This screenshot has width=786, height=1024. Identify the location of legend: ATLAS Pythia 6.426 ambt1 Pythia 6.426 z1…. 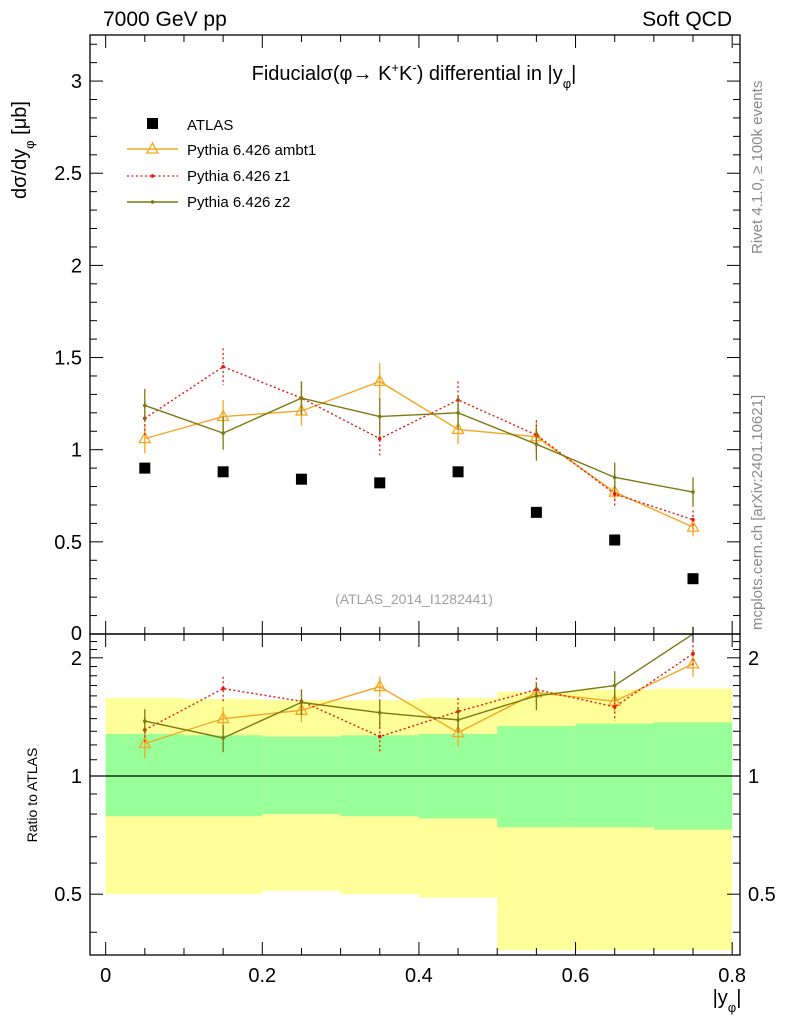
(221, 164).